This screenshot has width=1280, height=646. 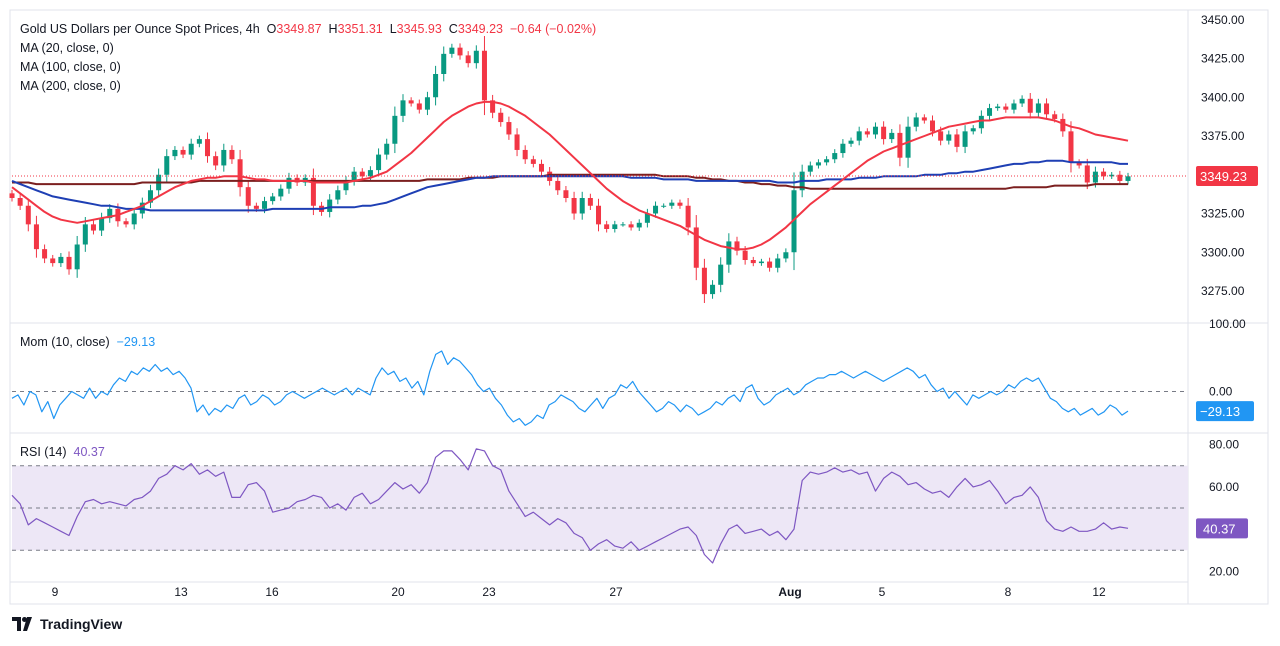 What do you see at coordinates (70, 67) in the screenshot?
I see `ma100-legend: MA (100, close, 0)` at bounding box center [70, 67].